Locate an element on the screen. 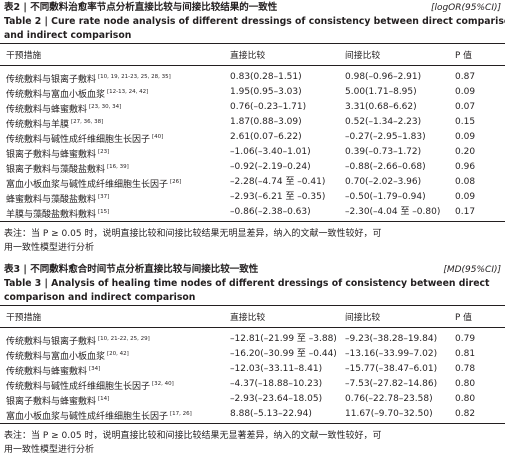 The image size is (505, 461). reference: [10, 21-22, 25, 29] is located at coordinates (124, 339).